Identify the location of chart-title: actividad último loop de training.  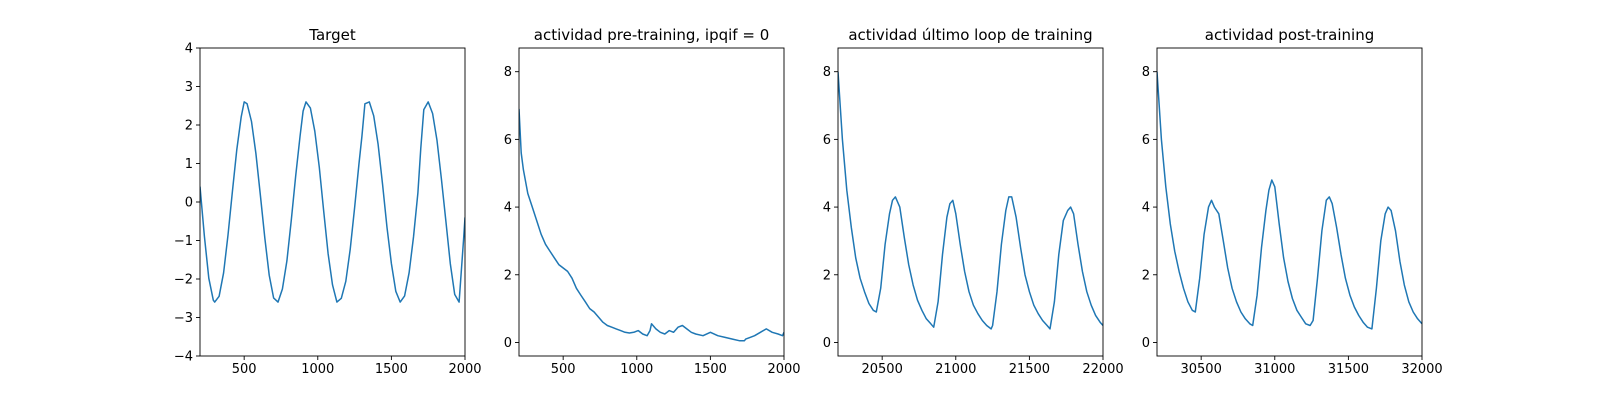
(970, 35).